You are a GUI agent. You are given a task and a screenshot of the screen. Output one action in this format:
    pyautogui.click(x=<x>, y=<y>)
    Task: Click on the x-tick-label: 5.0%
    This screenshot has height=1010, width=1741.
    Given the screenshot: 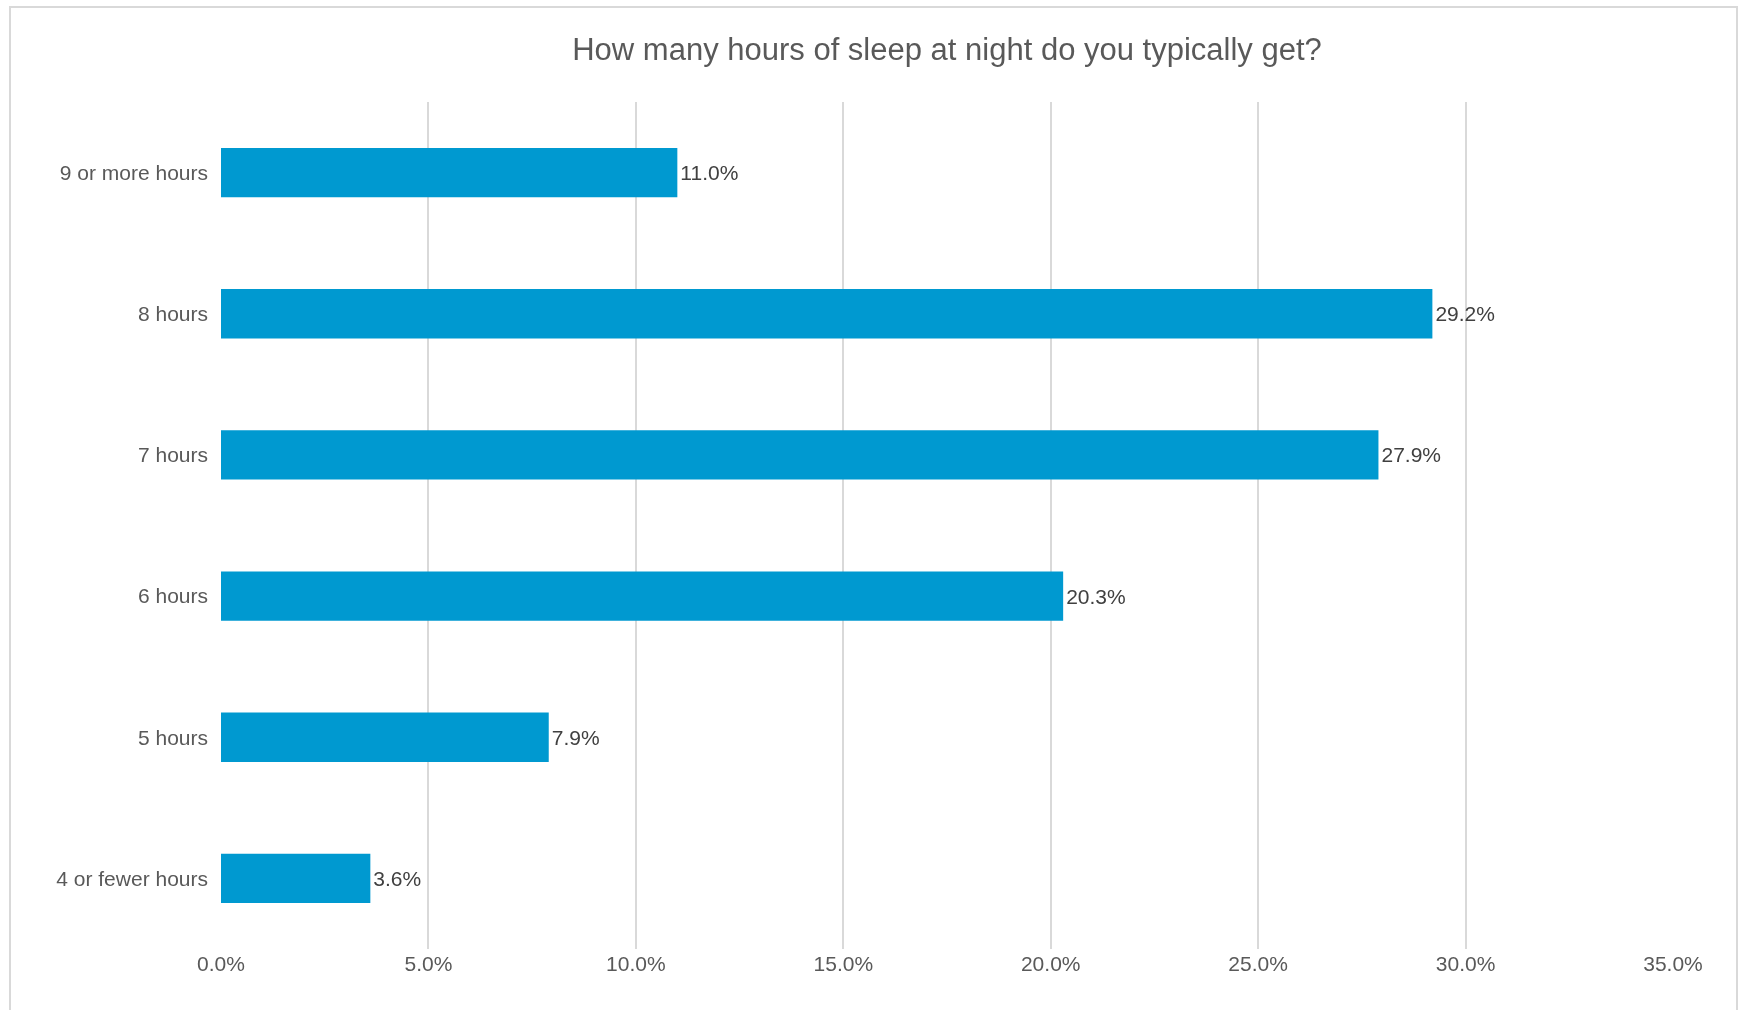 What is the action you would take?
    pyautogui.click(x=428, y=963)
    